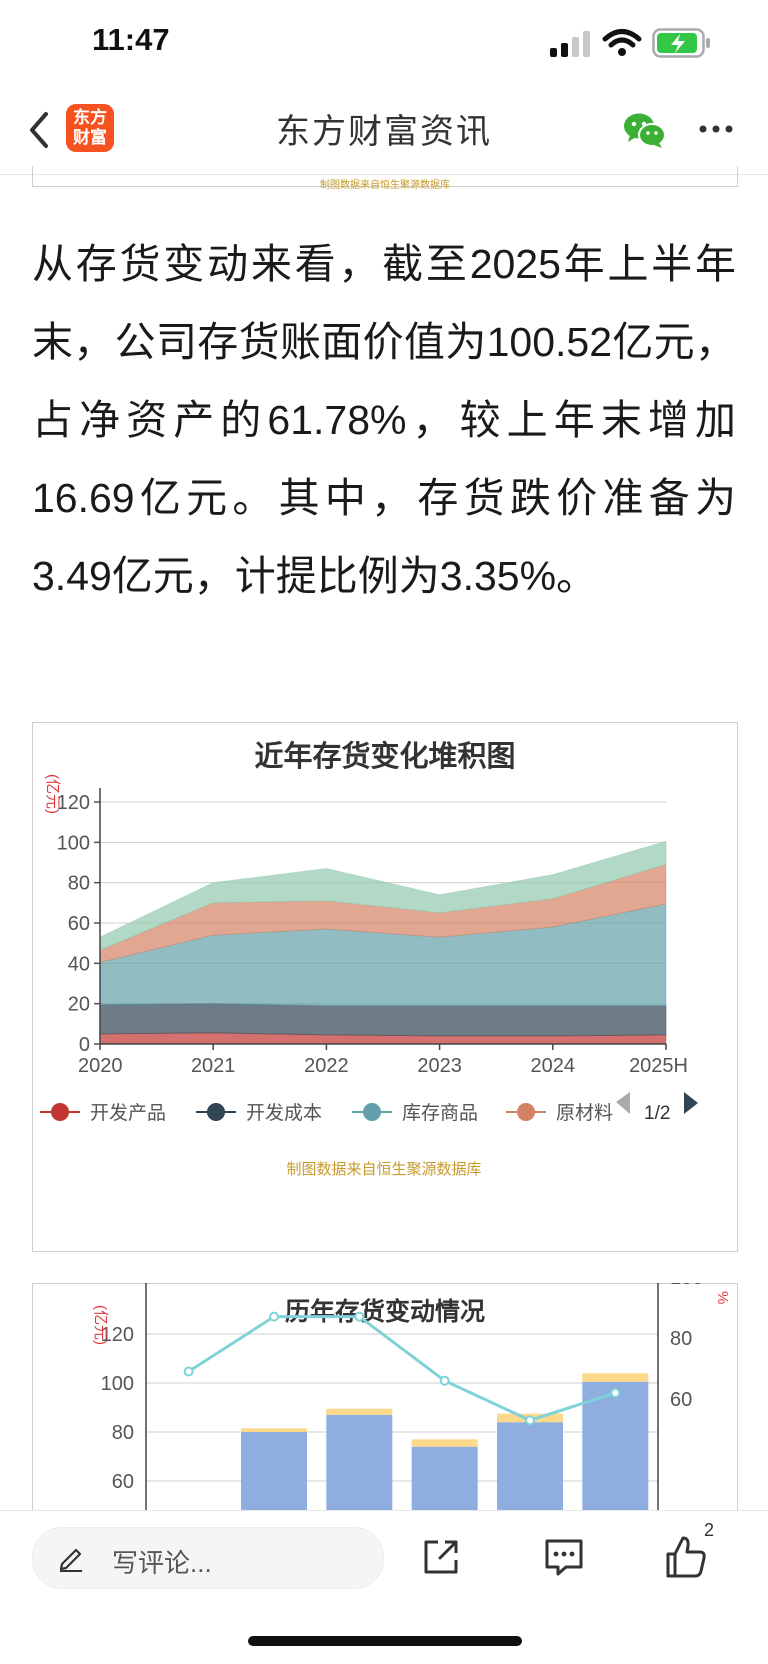 This screenshot has width=768, height=1664. What do you see at coordinates (385, 757) in the screenshot?
I see `chart1-title: 近年存货变化堆积图` at bounding box center [385, 757].